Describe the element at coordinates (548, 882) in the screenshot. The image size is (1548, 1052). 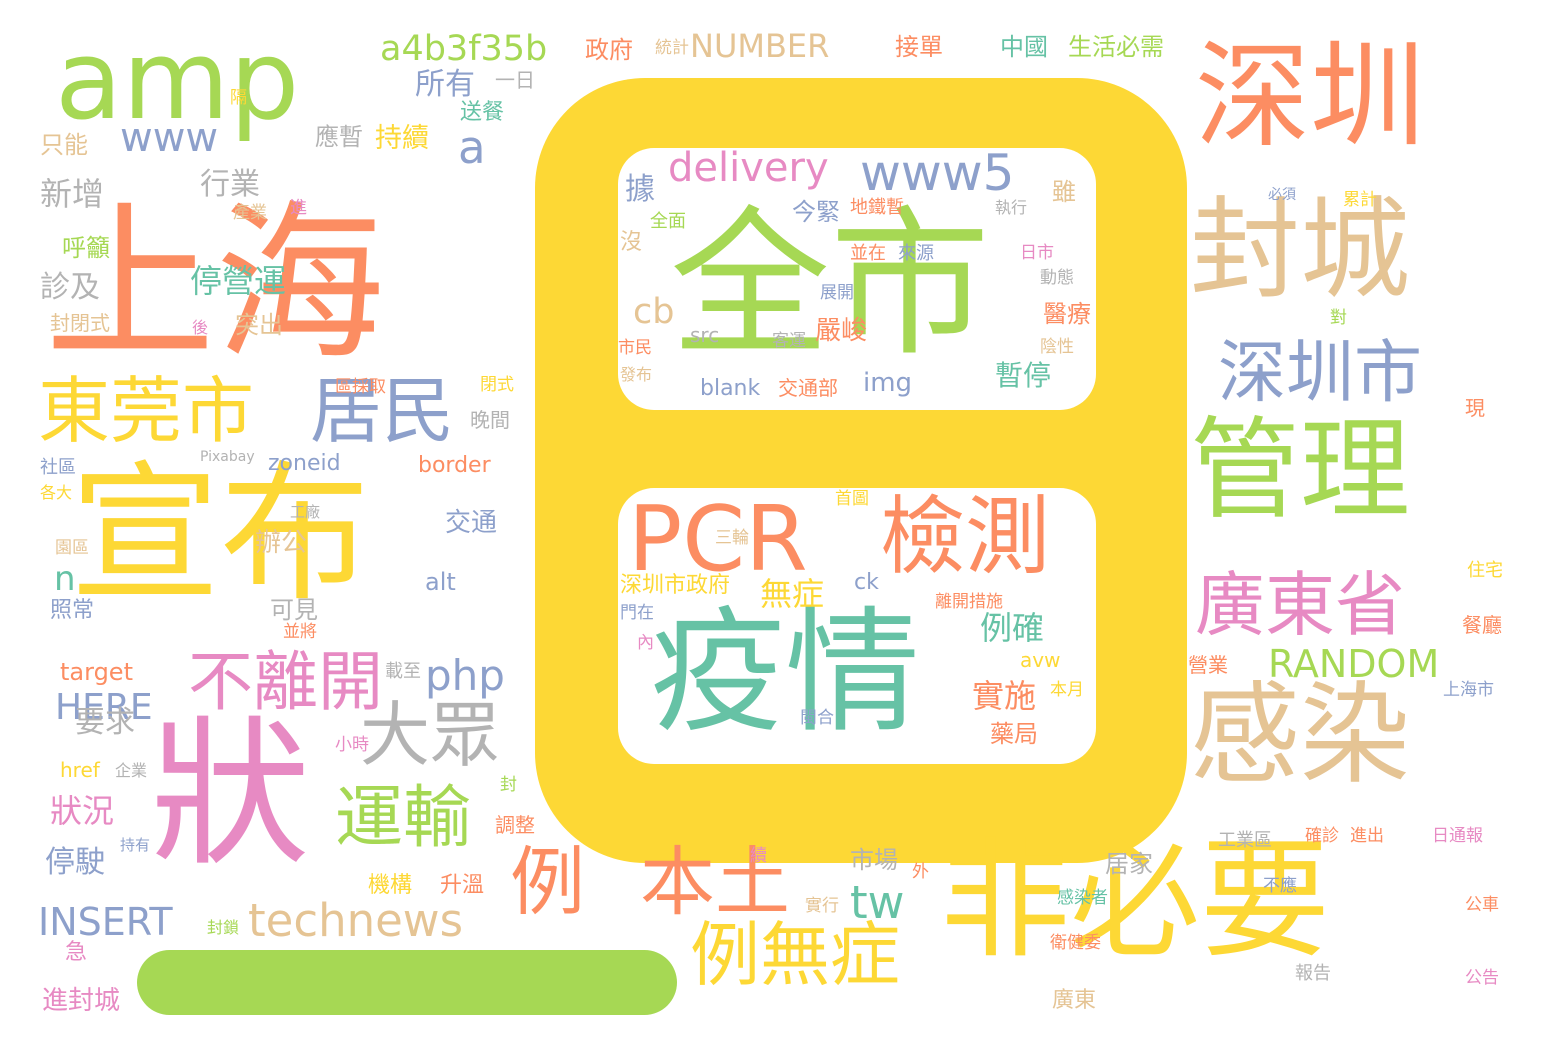
I see `cloud-word: 例` at that location.